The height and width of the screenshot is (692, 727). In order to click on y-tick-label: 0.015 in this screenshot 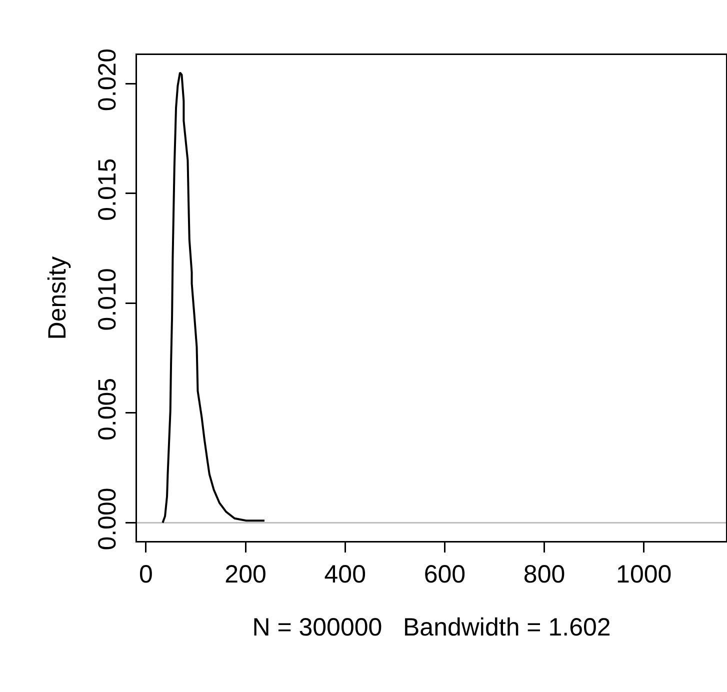, I will do `click(108, 189)`.